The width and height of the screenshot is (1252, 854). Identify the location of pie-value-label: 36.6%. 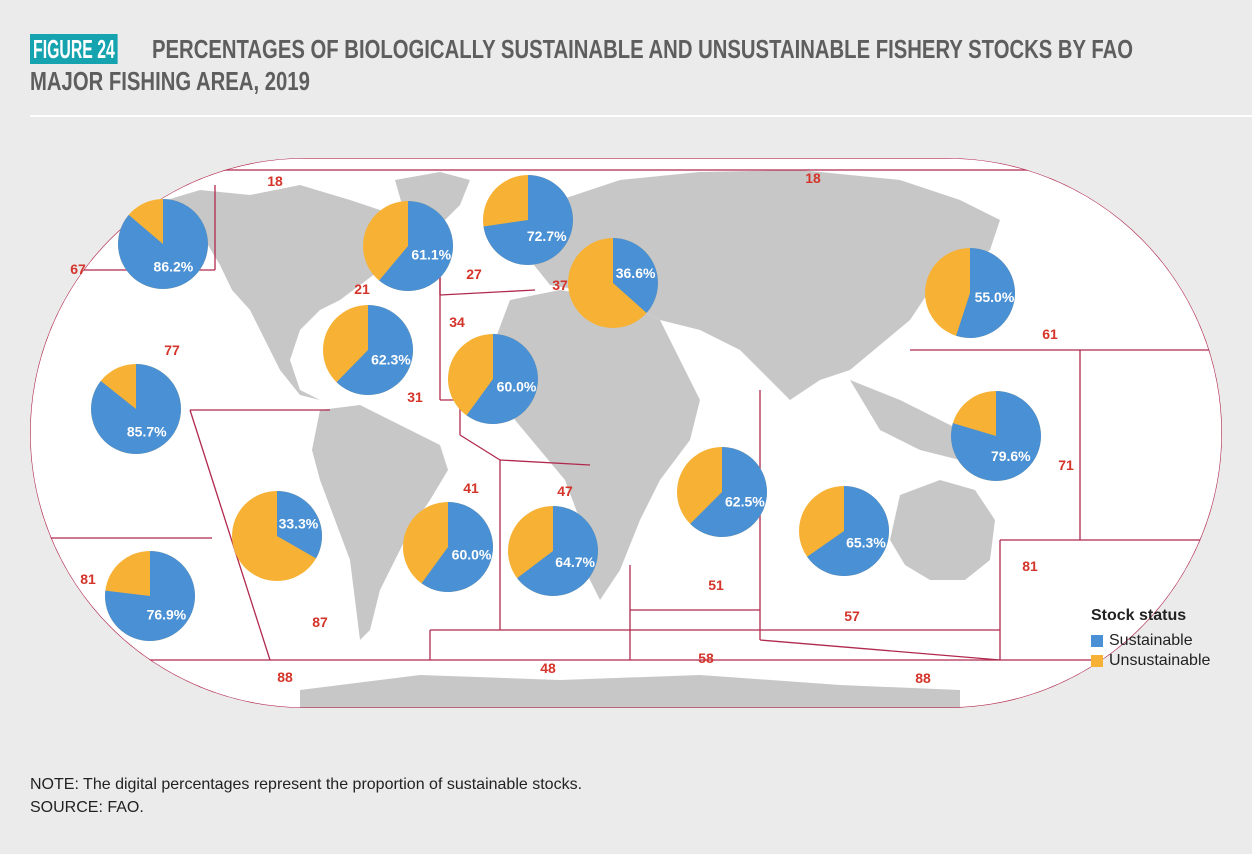
(636, 273).